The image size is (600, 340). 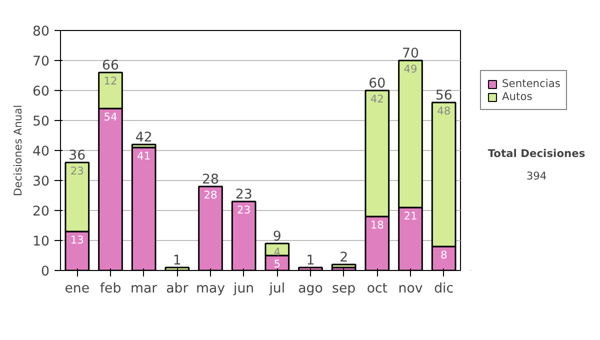 I want to click on x-tick-label: may, so click(x=211, y=289).